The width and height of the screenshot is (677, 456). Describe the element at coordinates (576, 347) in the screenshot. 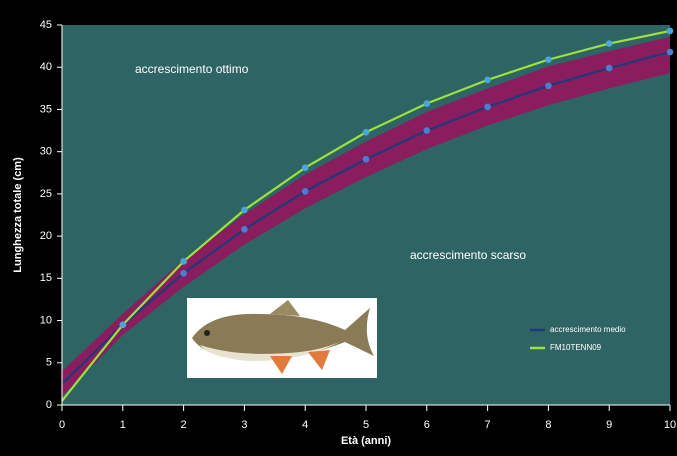

I see `legend-label: FM10TENN09` at that location.